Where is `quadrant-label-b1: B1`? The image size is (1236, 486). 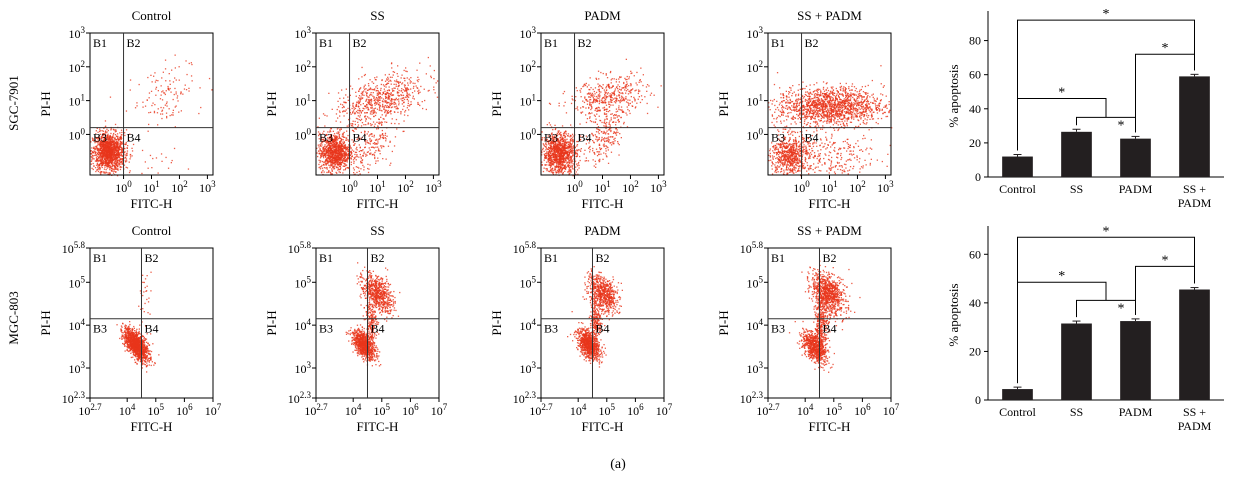 quadrant-label-b1: B1 is located at coordinates (100, 43).